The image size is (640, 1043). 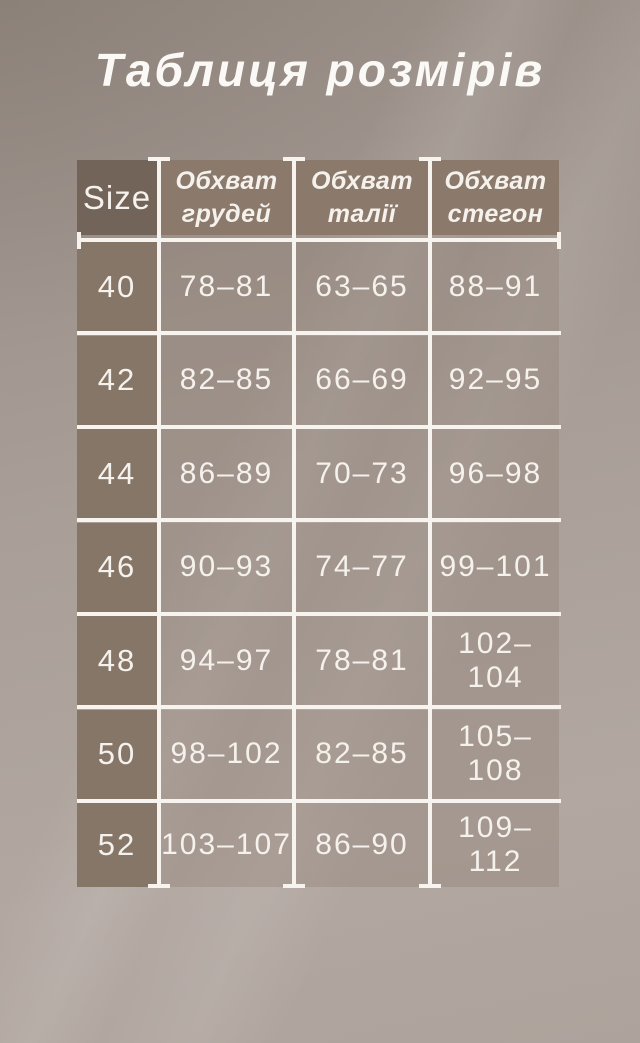 I want to click on hips-cell: 96–98, so click(x=495, y=474).